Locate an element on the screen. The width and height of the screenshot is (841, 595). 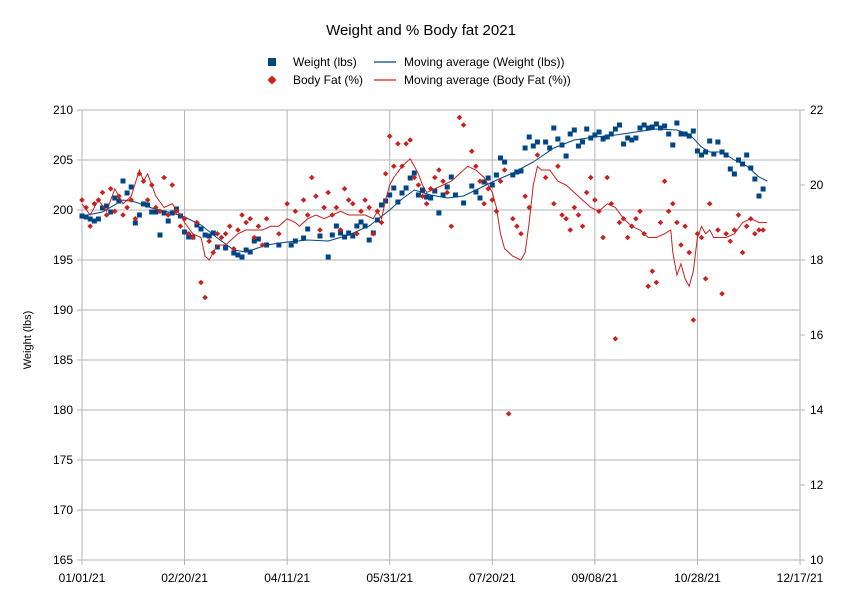
y-tick-label: 170 is located at coordinates (63, 510).